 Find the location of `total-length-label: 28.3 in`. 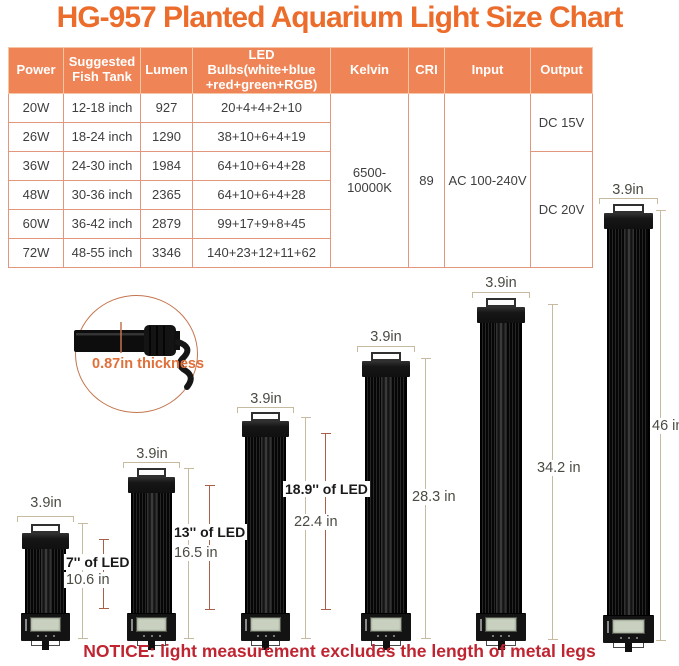

total-length-label: 28.3 in is located at coordinates (434, 497).